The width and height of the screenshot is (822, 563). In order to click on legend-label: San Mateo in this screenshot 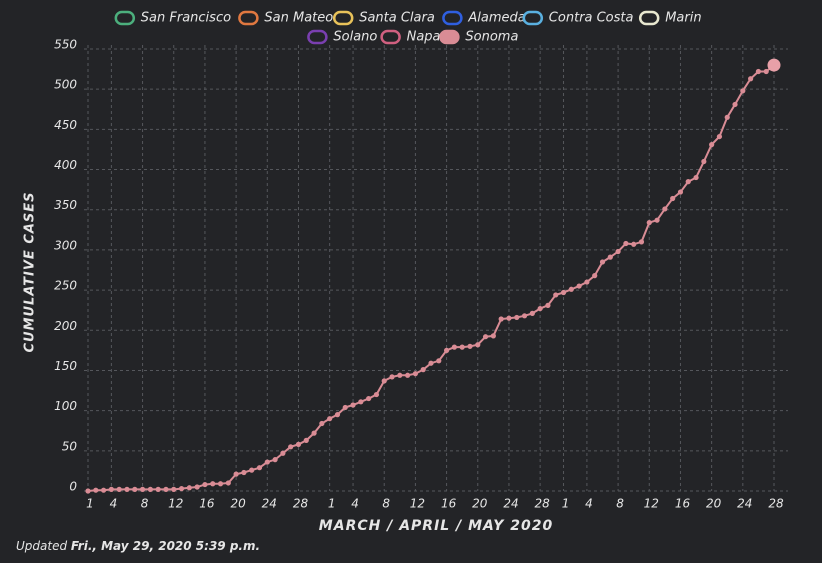, I will do `click(298, 18)`.